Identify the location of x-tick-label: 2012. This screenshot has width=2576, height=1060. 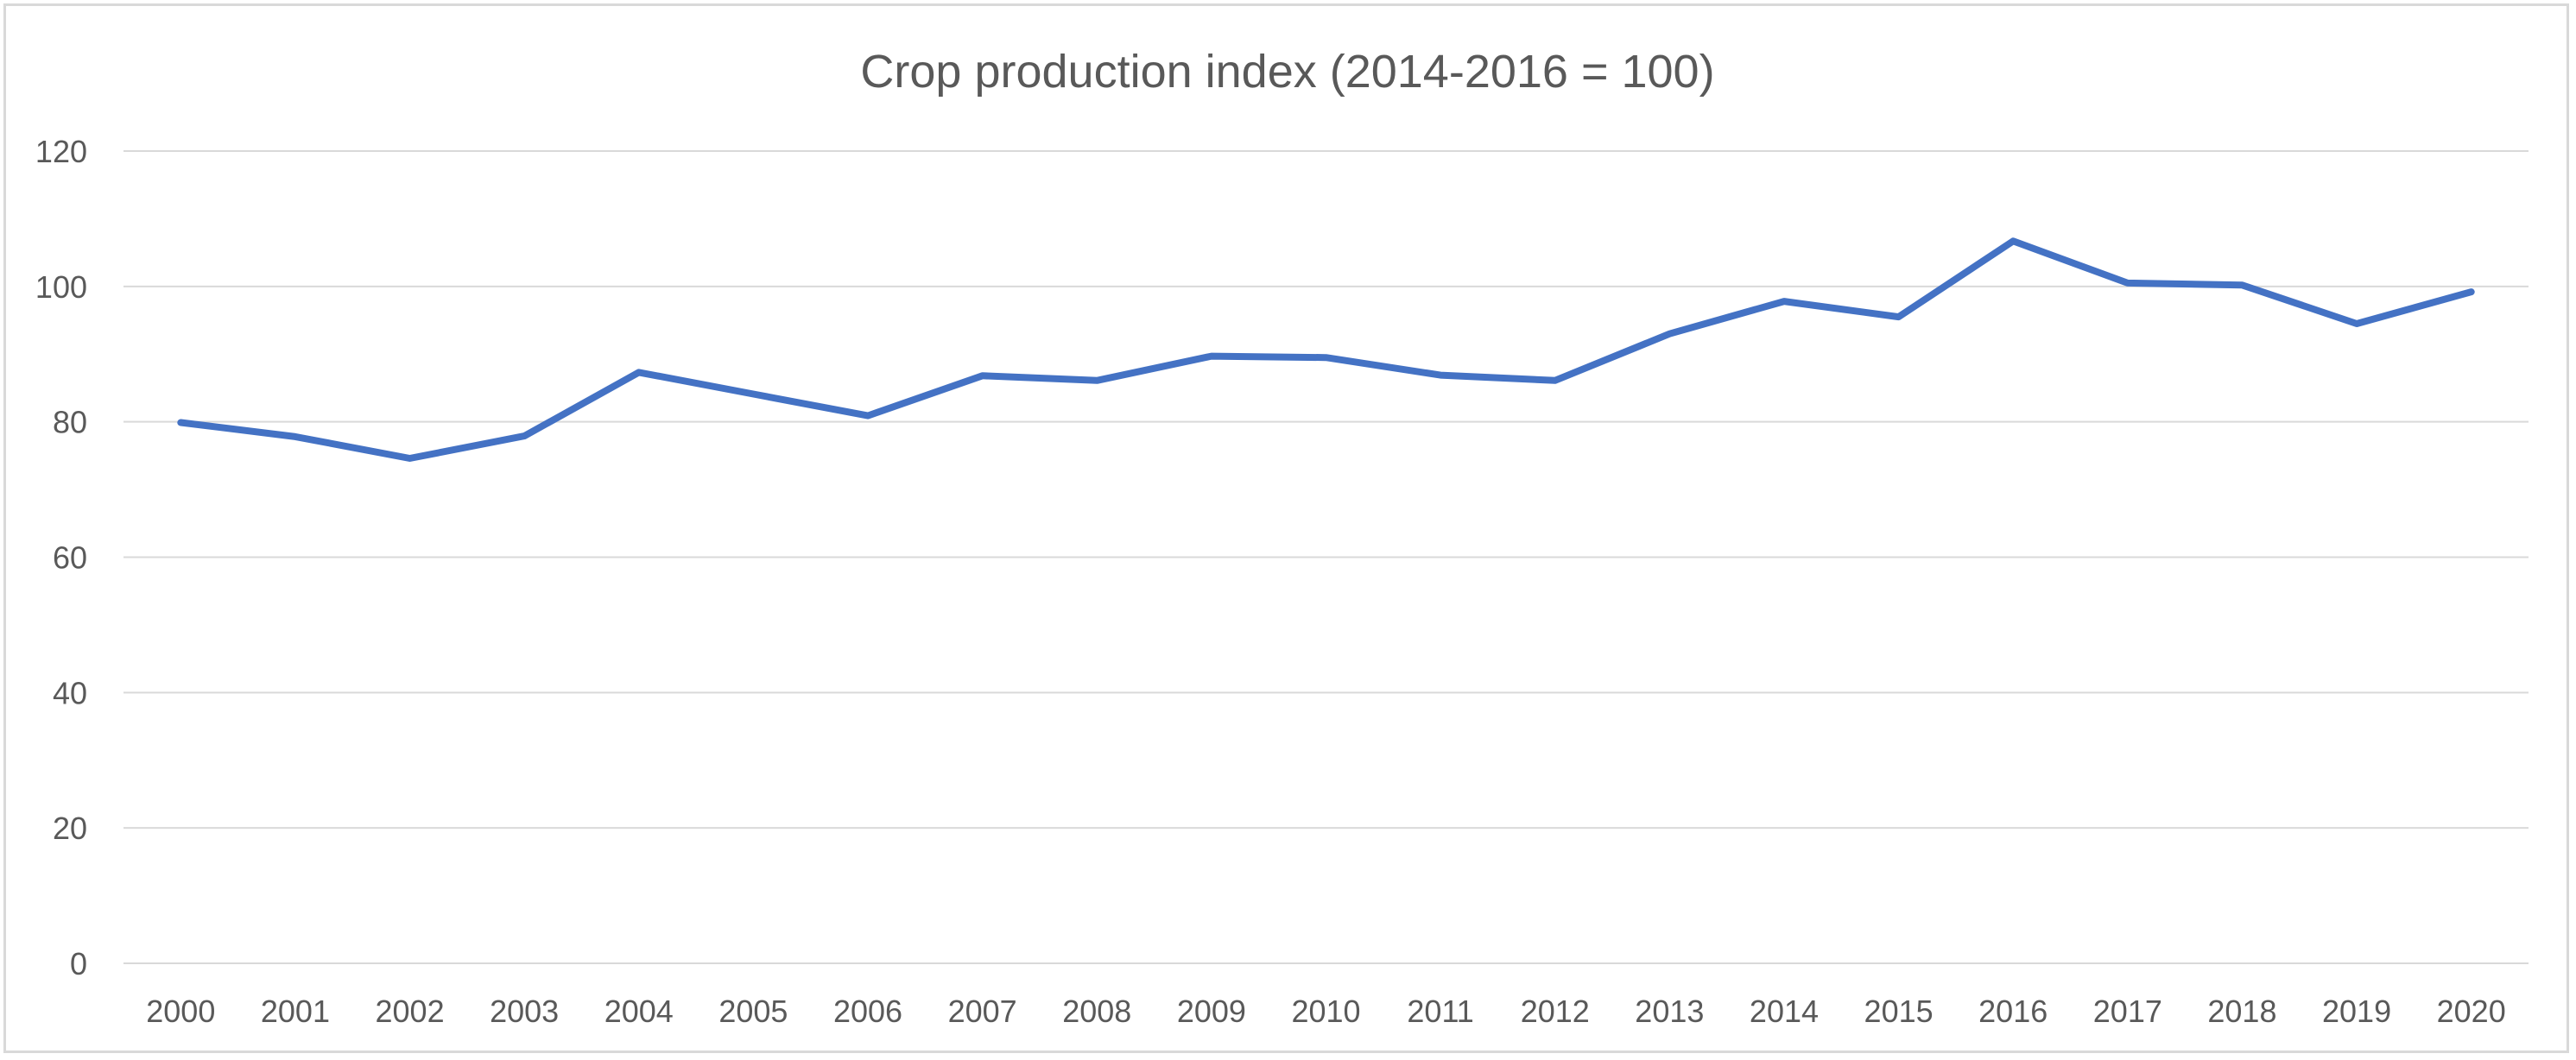
(1555, 1011).